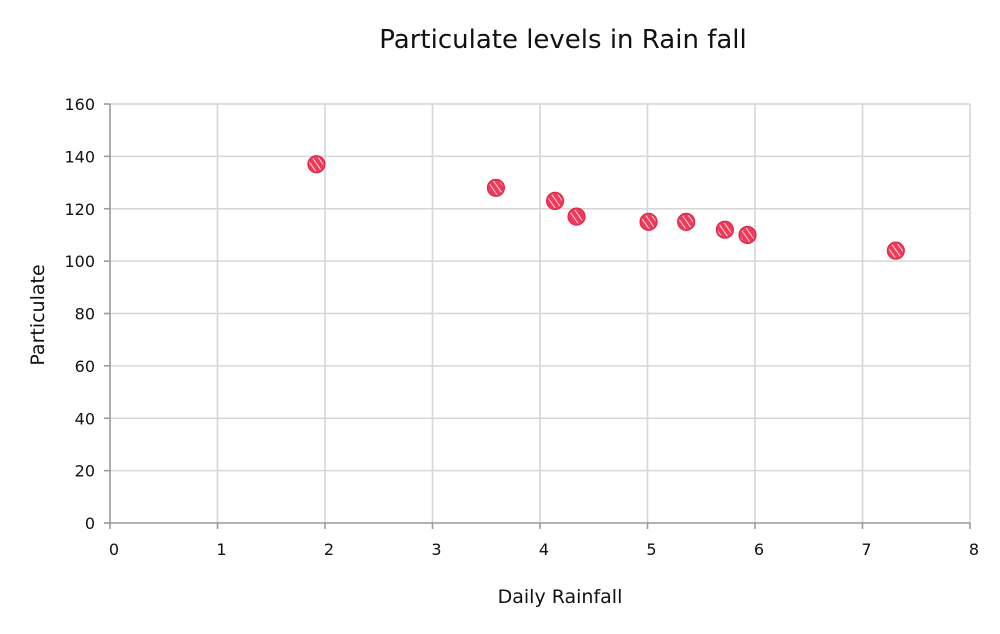  I want to click on x-tick-labels: 0 1 2 3 4 5 6 7 8, so click(544, 549).